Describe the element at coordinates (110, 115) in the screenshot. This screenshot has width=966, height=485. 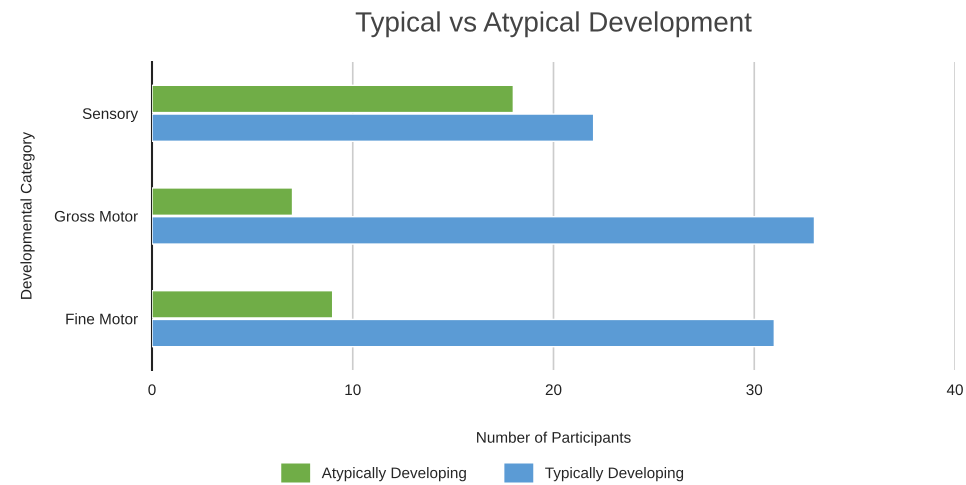
I see `y-tick-label: Sensory` at that location.